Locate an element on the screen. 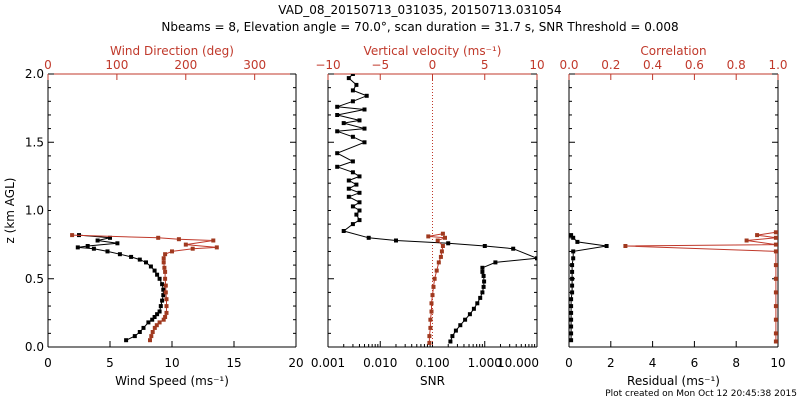 This screenshot has height=400, width=800. top-axis-label: Wind Direction (deg) is located at coordinates (172, 51).